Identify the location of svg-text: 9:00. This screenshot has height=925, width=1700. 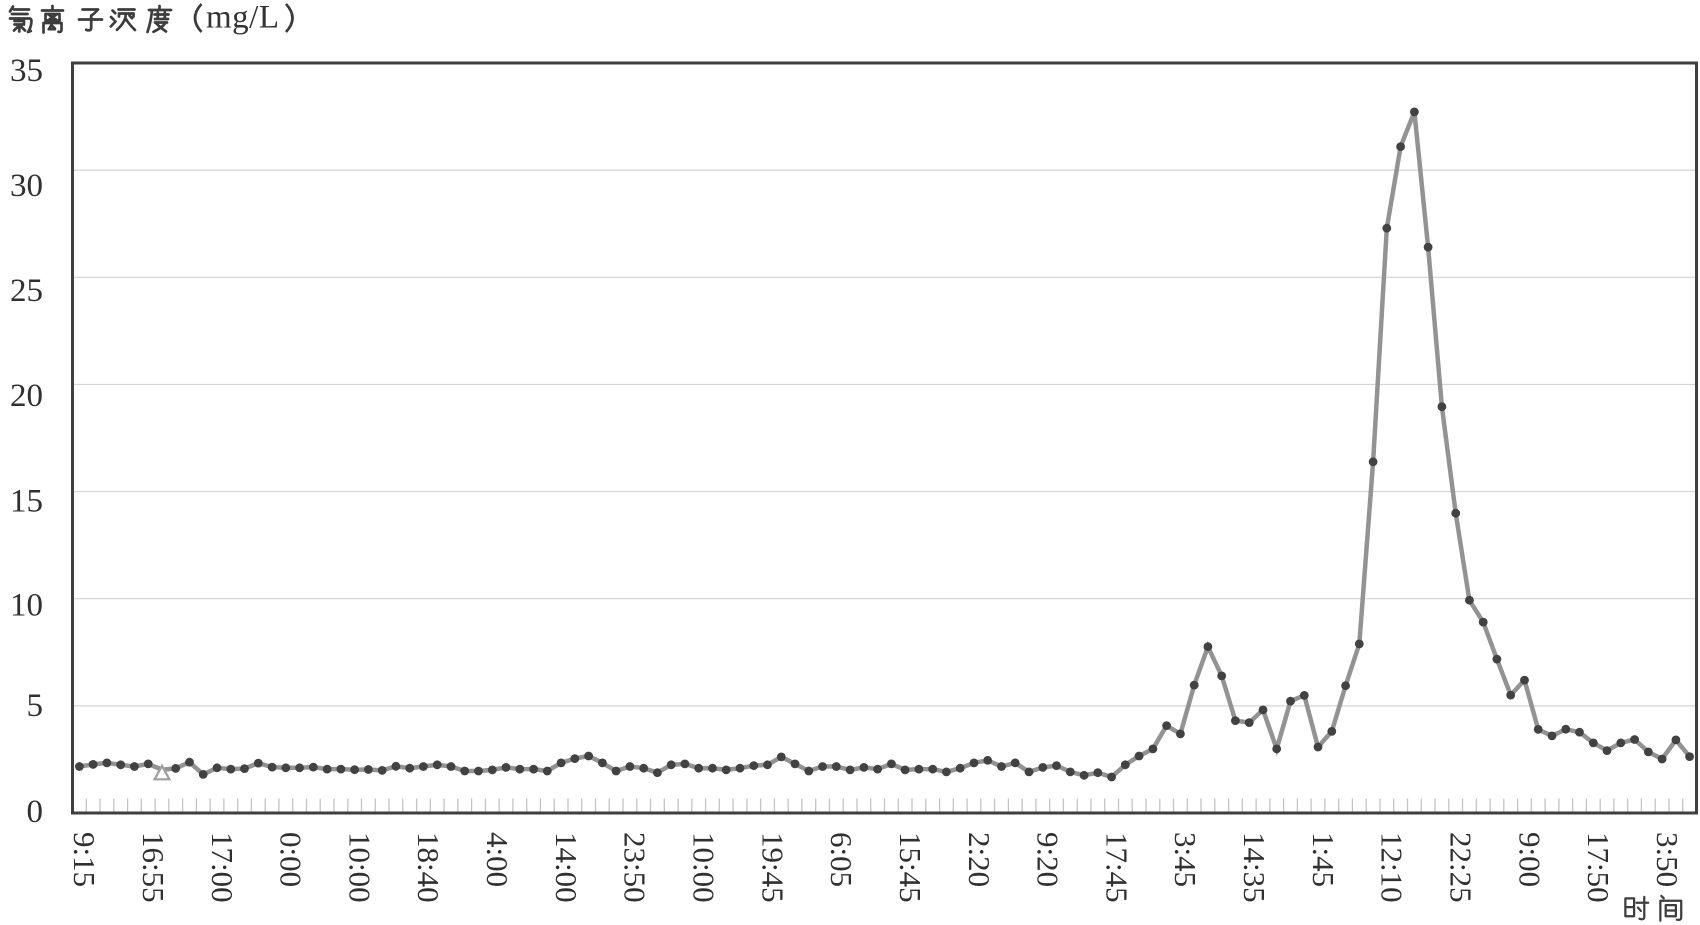
(1529, 859).